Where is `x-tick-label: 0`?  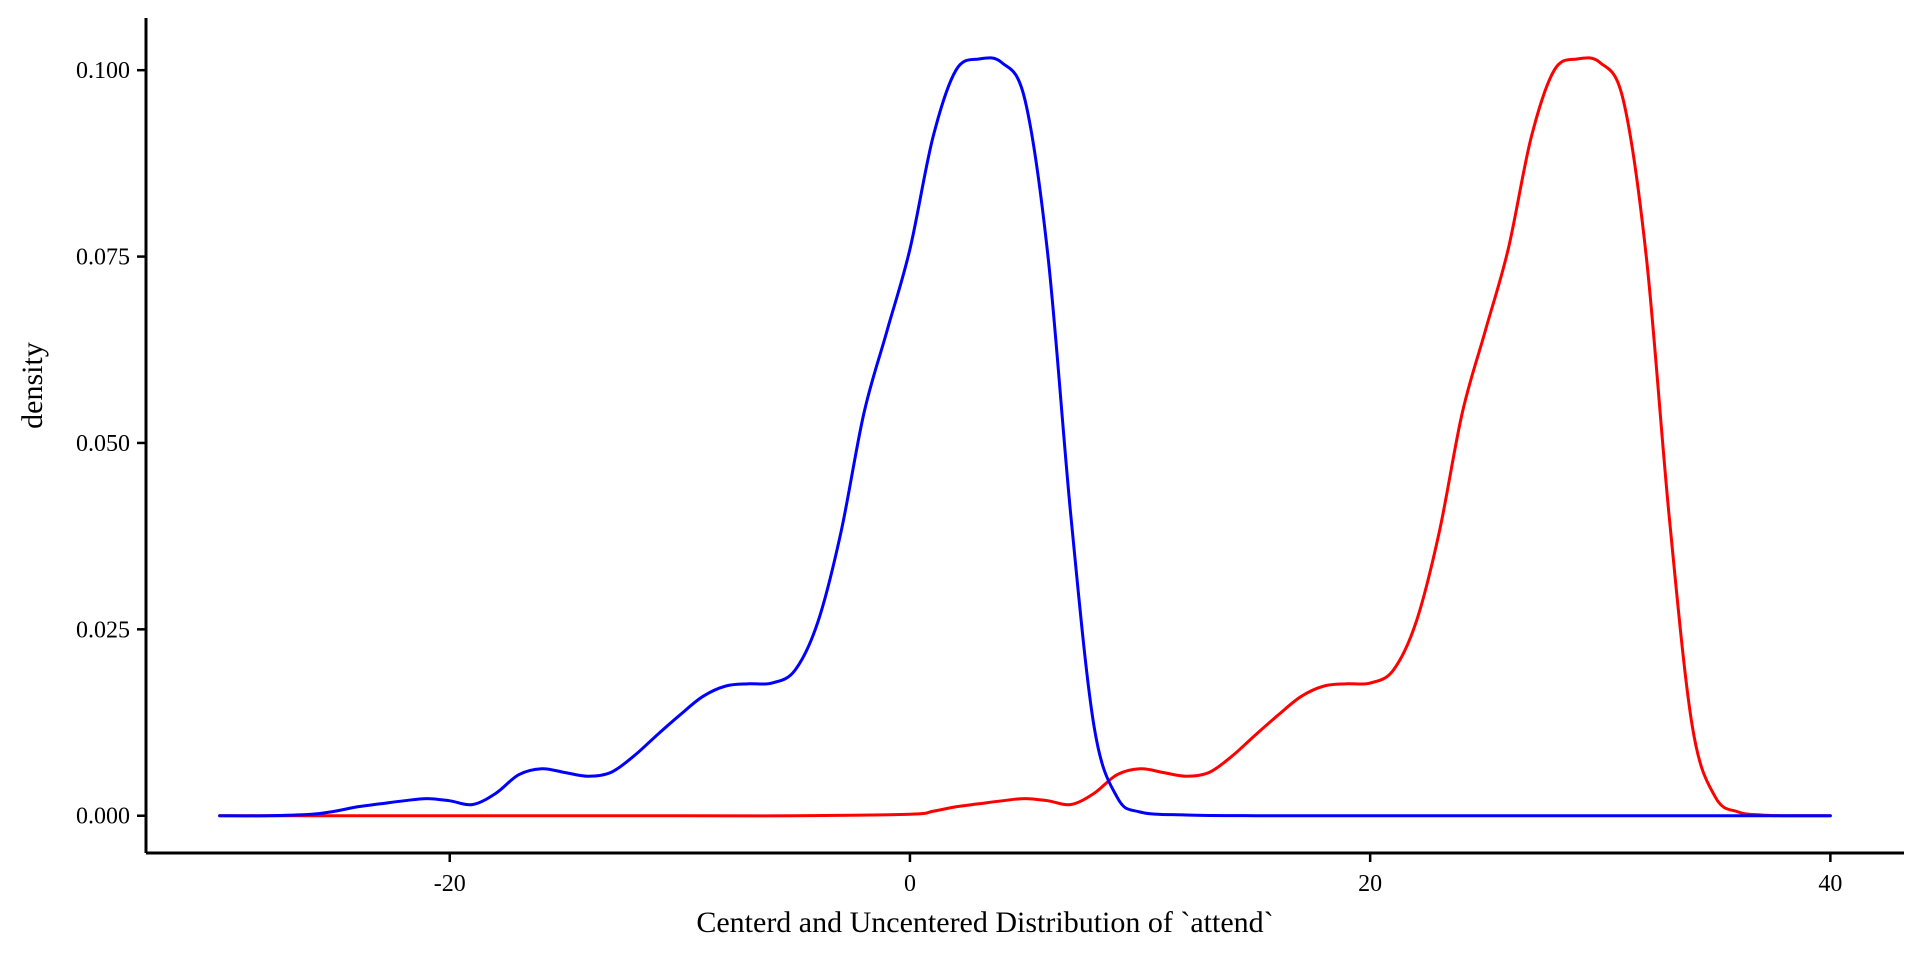 x-tick-label: 0 is located at coordinates (910, 884).